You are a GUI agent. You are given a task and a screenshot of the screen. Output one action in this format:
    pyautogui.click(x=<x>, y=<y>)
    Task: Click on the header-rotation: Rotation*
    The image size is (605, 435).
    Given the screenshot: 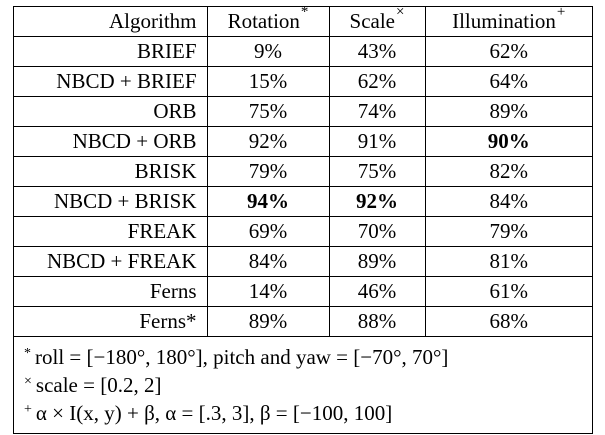 What is the action you would take?
    pyautogui.click(x=267, y=20)
    